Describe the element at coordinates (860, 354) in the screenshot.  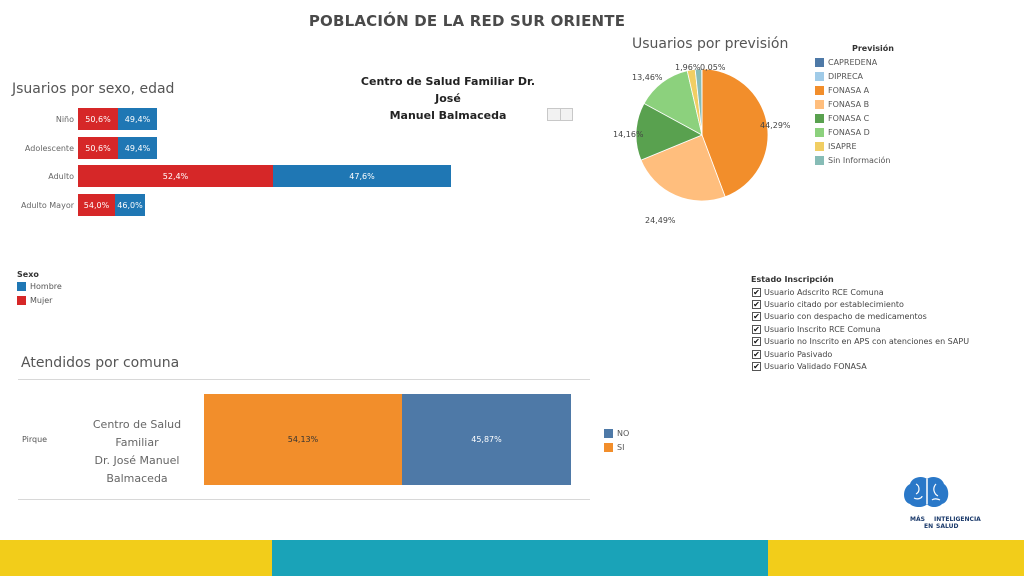
I see `estado-item-pasivado: ✔ Usuario Pasivado` at that location.